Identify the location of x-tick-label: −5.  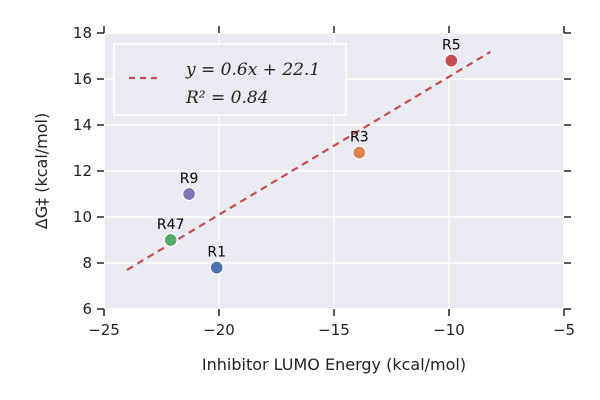
(564, 330).